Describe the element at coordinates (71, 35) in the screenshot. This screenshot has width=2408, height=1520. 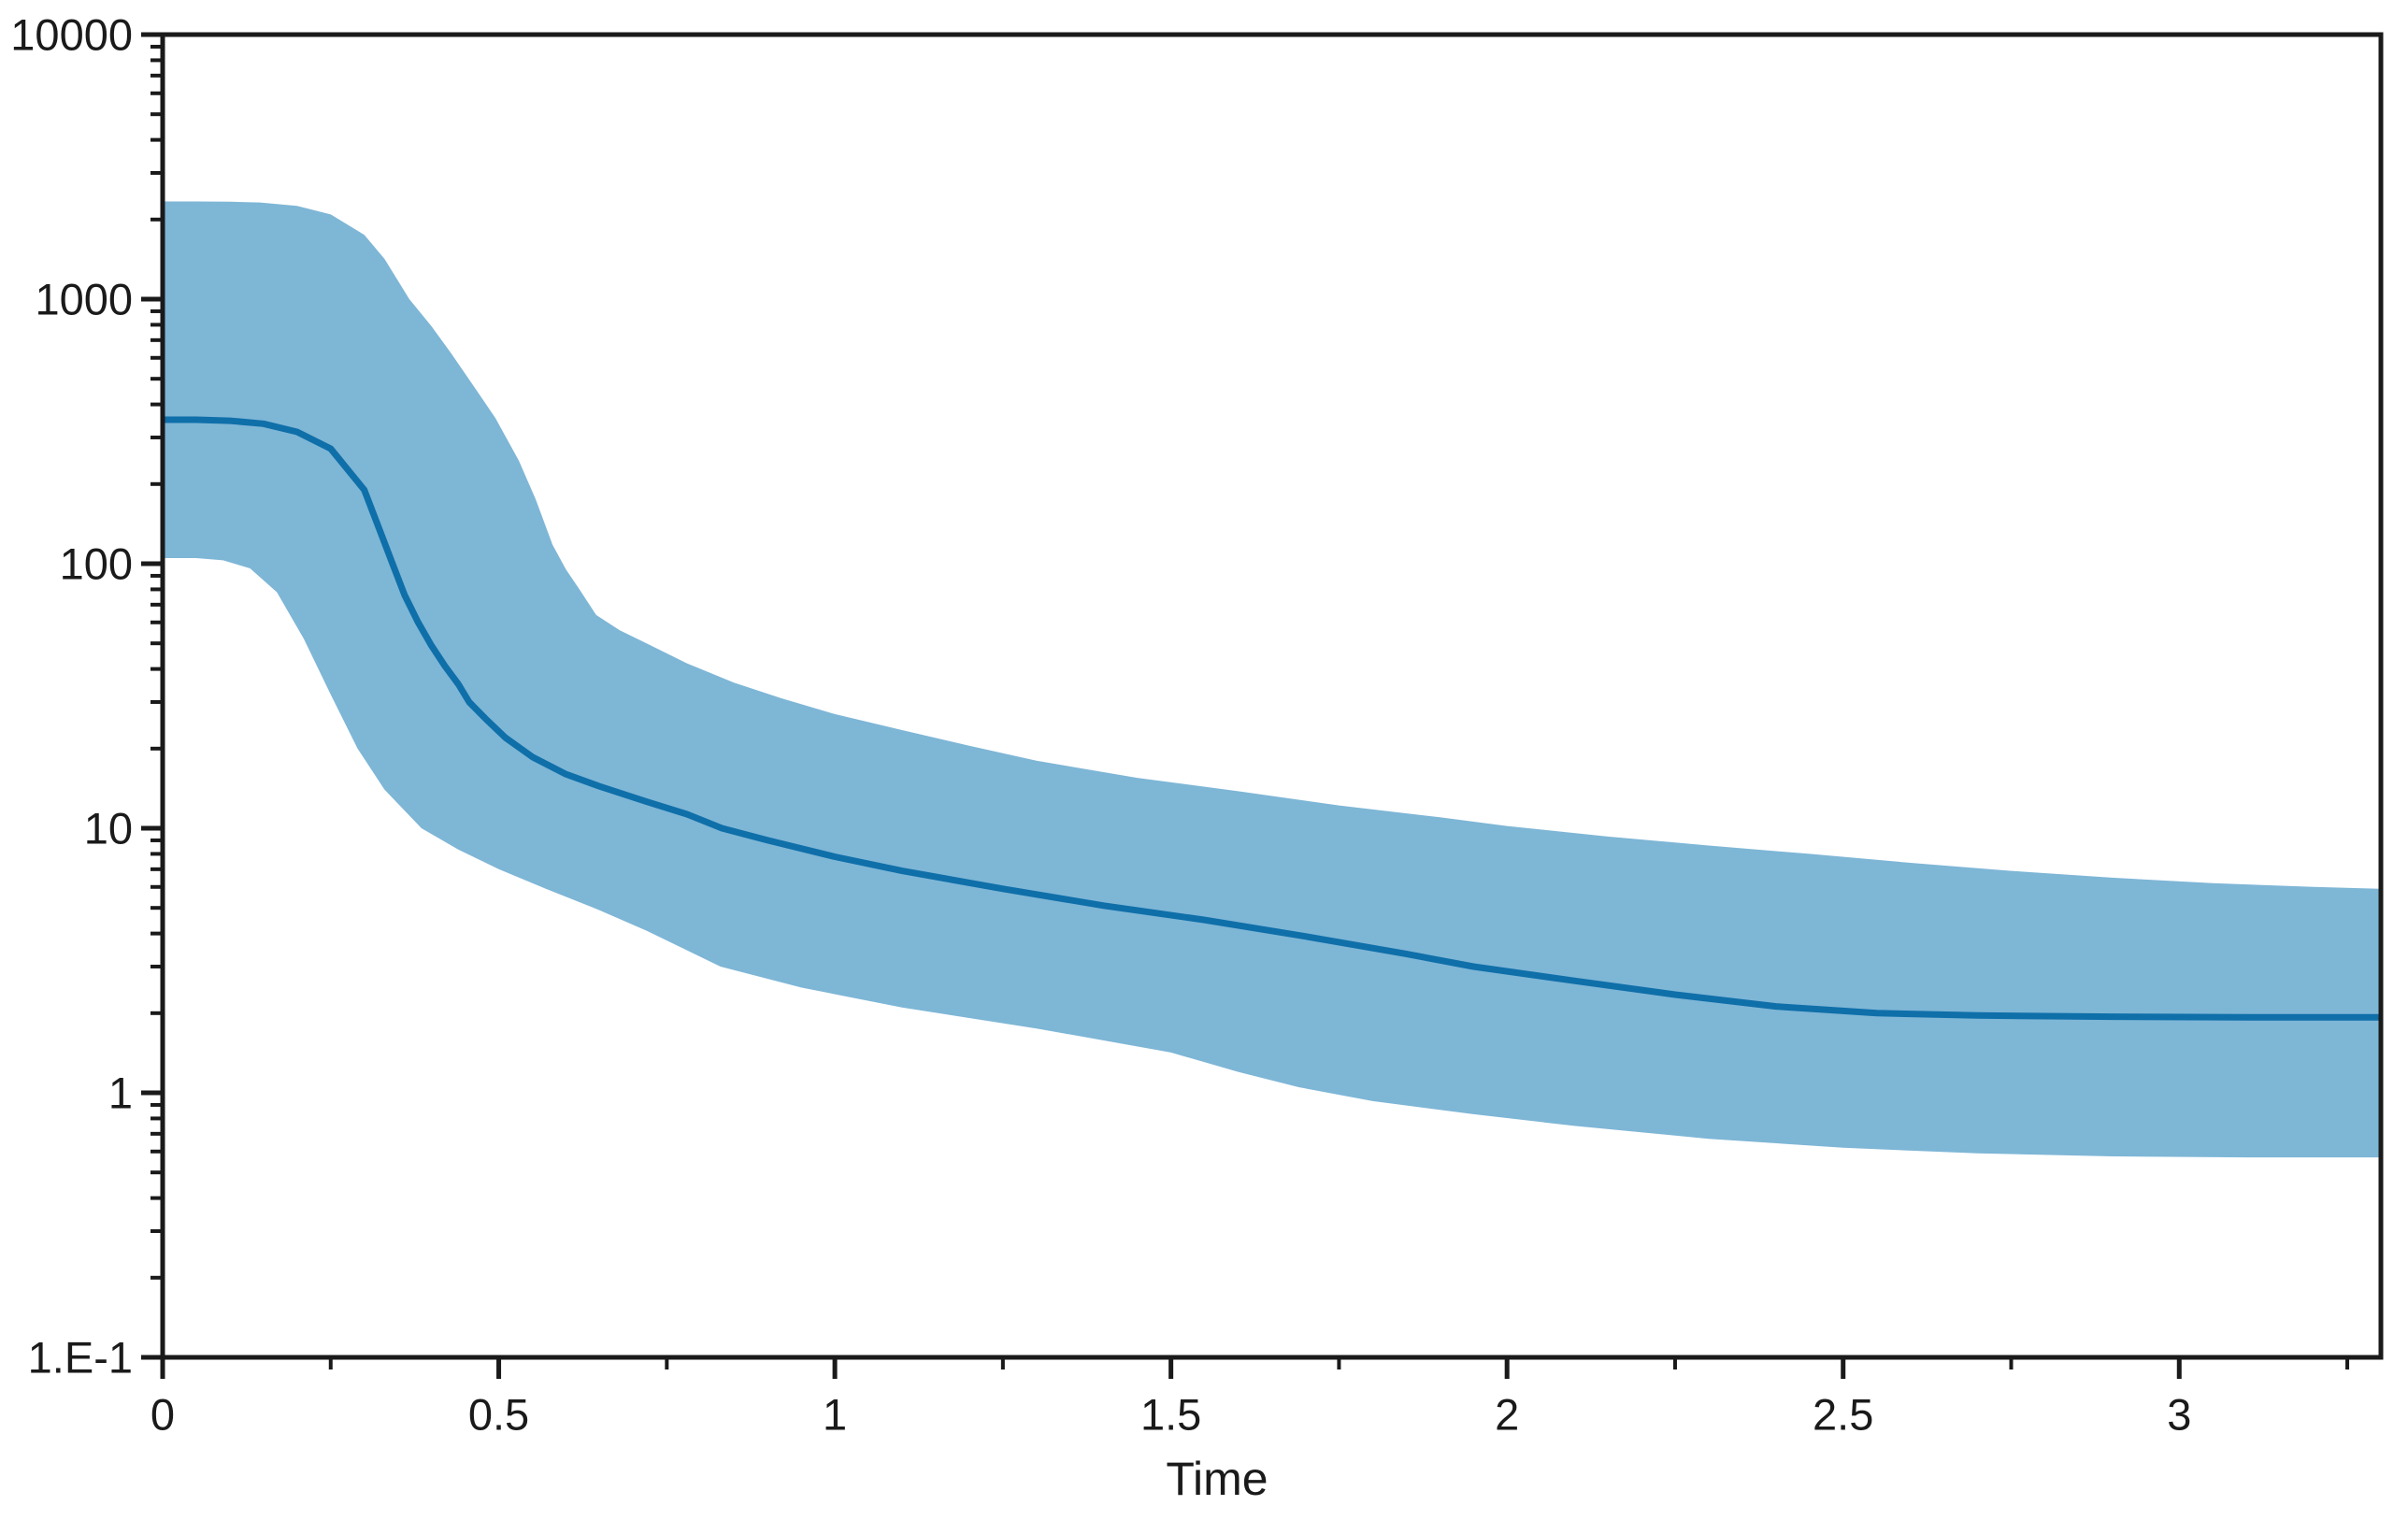
I see `y-tick-label: 10000` at that location.